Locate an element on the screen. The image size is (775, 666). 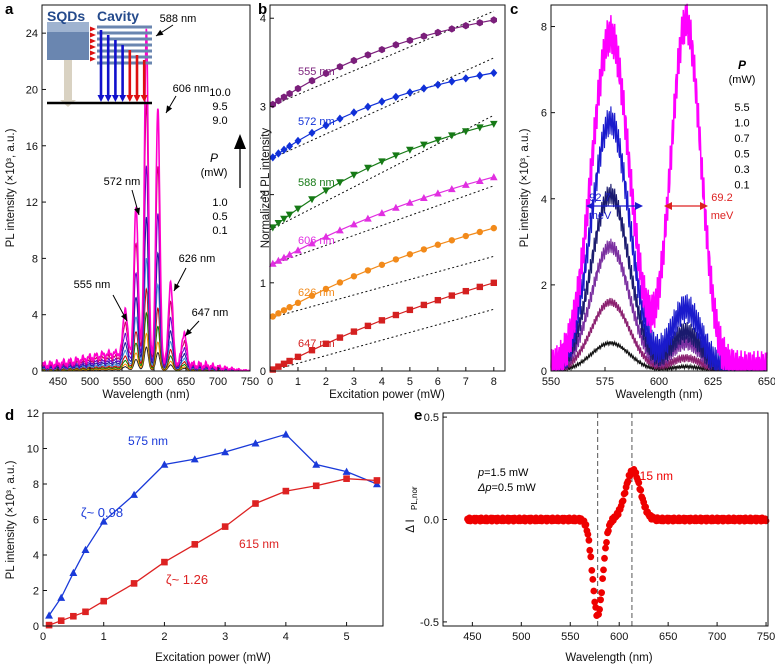
b-xtick-label-8: 8 is located at coordinates (494, 382).